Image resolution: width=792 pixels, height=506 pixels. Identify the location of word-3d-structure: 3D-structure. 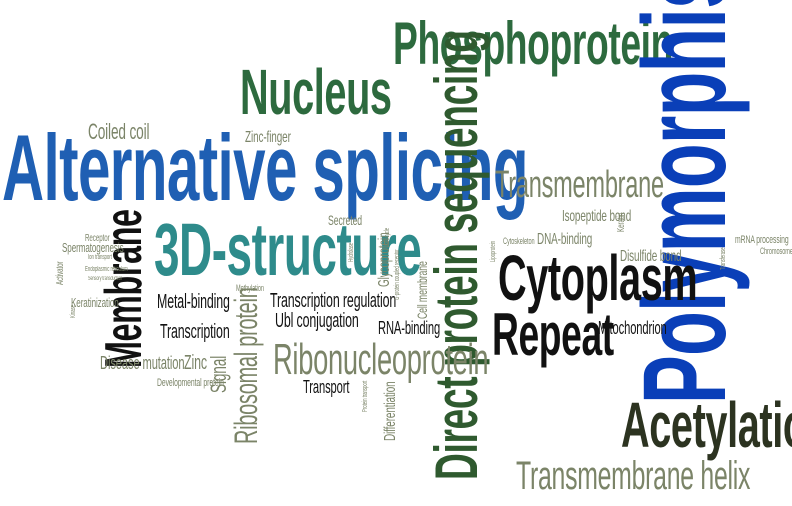
(288, 249).